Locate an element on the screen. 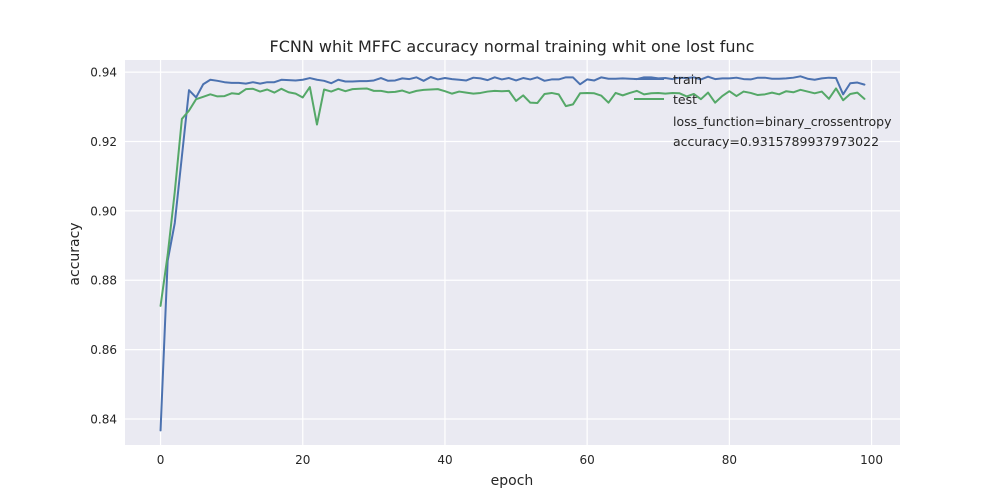 Image resolution: width=1000 pixels, height=500 pixels. y-tick-label: 0.94 is located at coordinates (103, 73).